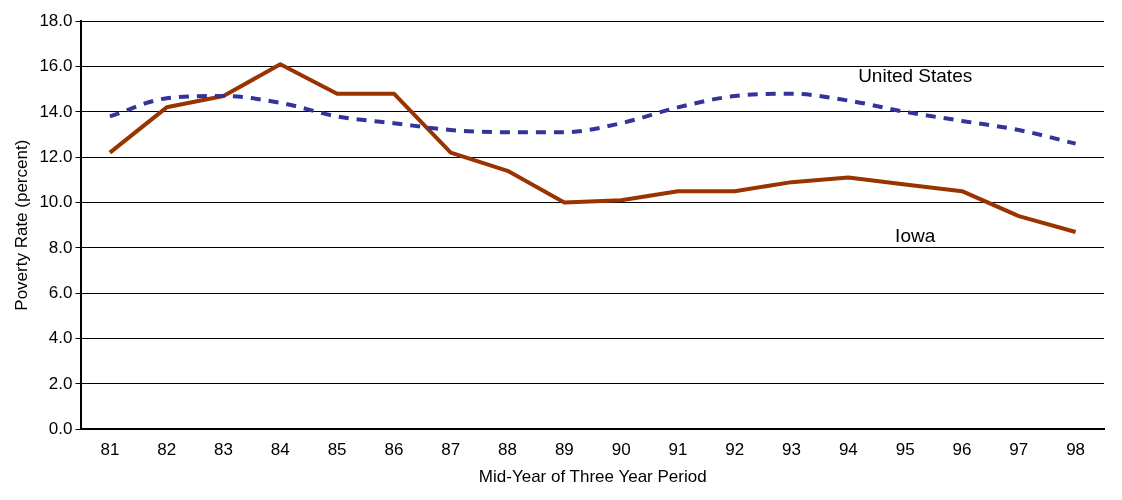 Image resolution: width=1122 pixels, height=500 pixels. Describe the element at coordinates (915, 236) in the screenshot. I see `series-label: Iowa` at that location.